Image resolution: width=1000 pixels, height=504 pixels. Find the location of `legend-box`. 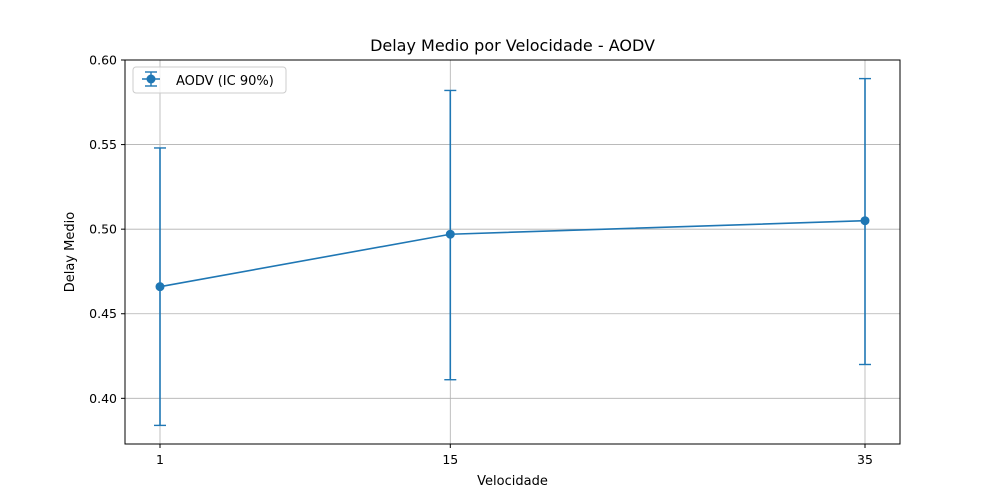

legend-box is located at coordinates (209, 80).